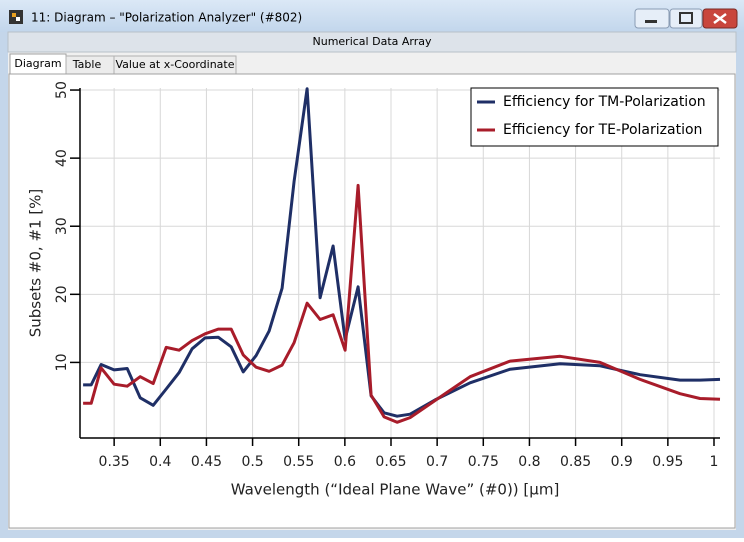 The image size is (744, 542). What do you see at coordinates (62, 158) in the screenshot?
I see `y-tick-label: 40` at bounding box center [62, 158].